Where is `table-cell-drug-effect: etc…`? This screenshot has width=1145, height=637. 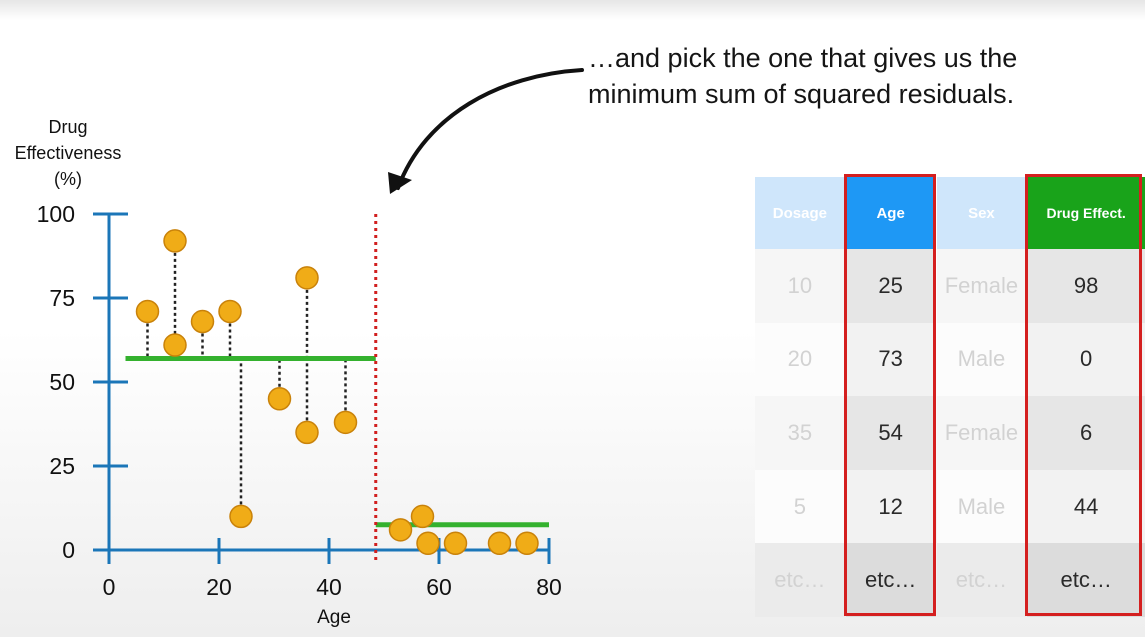 table-cell-drug-effect: etc… is located at coordinates (1086, 580).